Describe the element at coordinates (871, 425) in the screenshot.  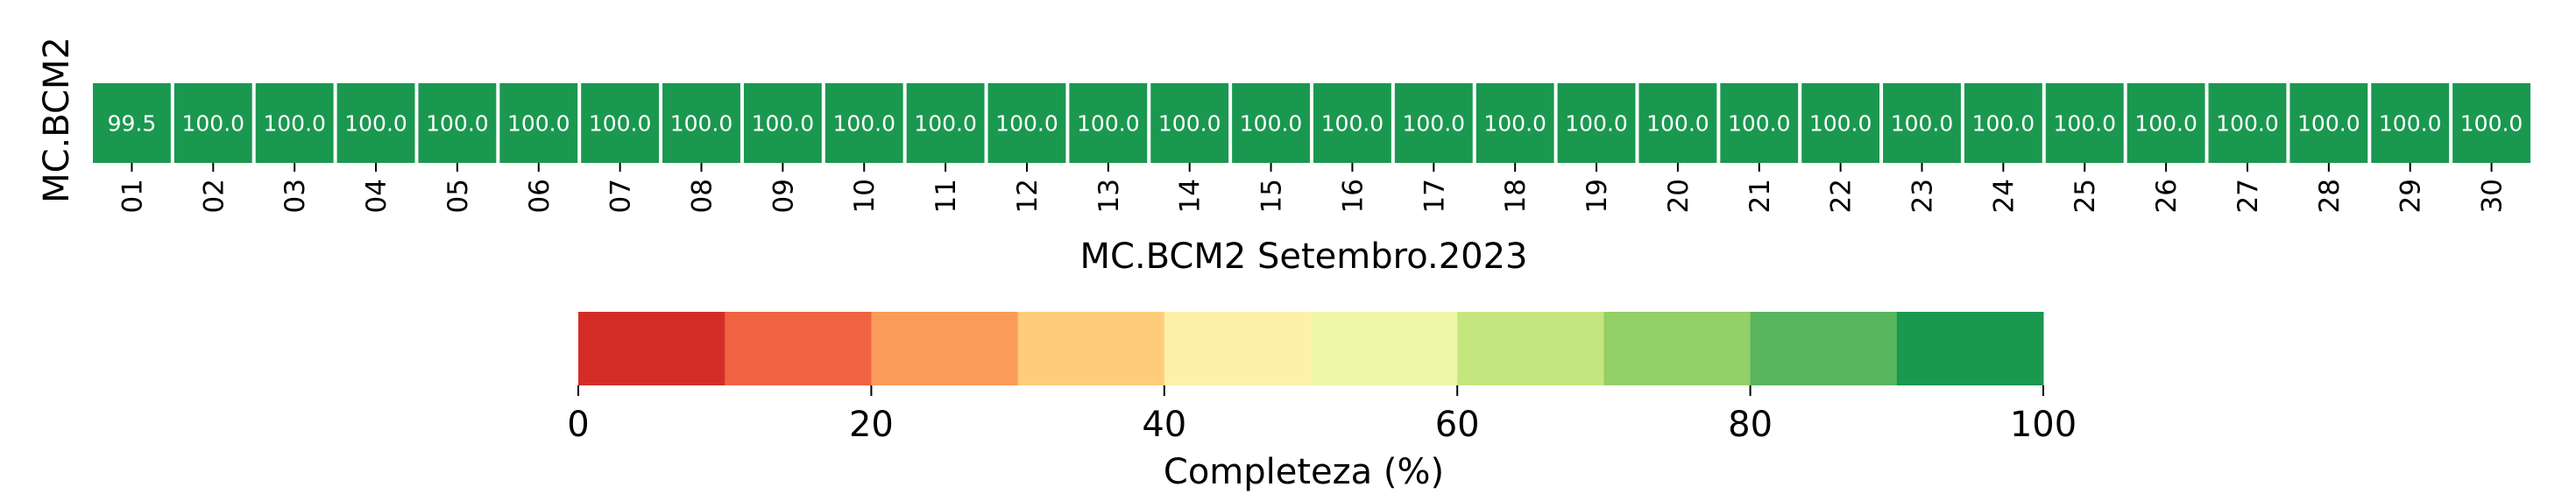
I see `colorbar-tick-label: 20` at that location.